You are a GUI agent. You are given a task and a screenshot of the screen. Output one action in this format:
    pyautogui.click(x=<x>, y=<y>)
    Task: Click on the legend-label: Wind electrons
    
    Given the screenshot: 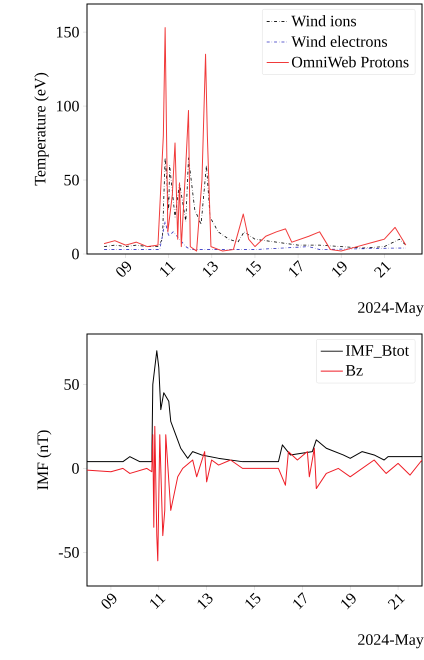 What is the action you would take?
    pyautogui.click(x=339, y=41)
    